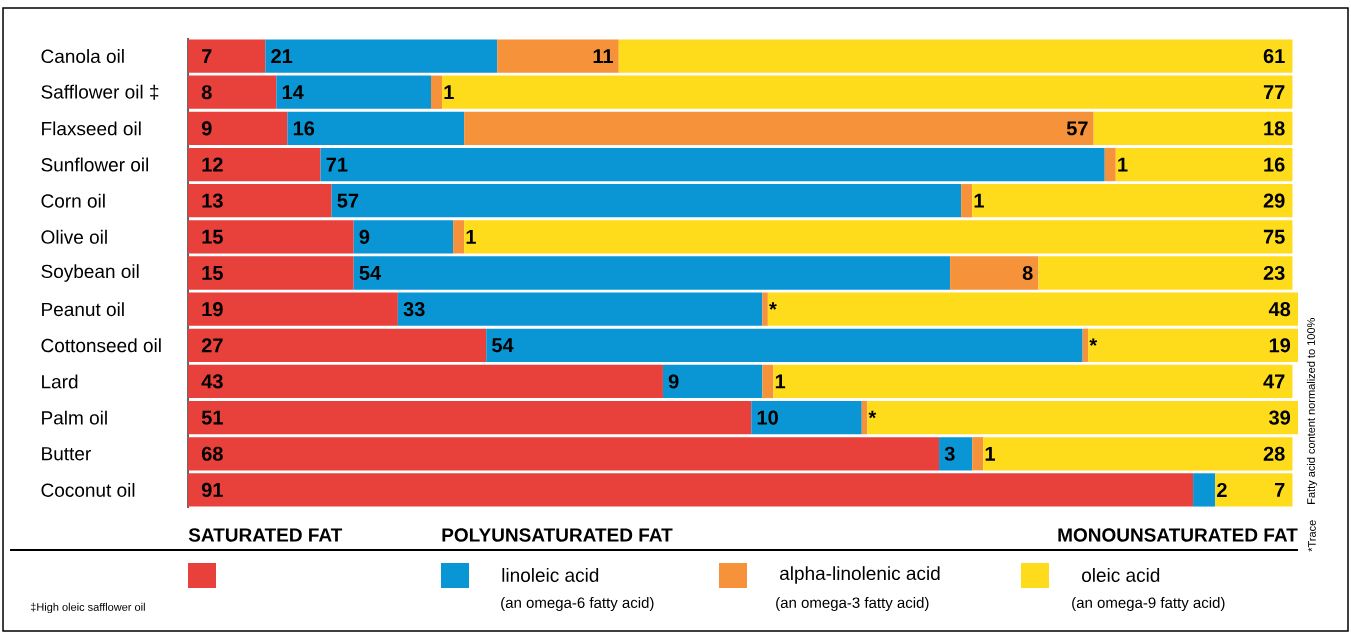 Image resolution: width=1351 pixels, height=634 pixels. Describe the element at coordinates (852, 603) in the screenshot. I see `text: (an omega-3 fatty acid)` at that location.